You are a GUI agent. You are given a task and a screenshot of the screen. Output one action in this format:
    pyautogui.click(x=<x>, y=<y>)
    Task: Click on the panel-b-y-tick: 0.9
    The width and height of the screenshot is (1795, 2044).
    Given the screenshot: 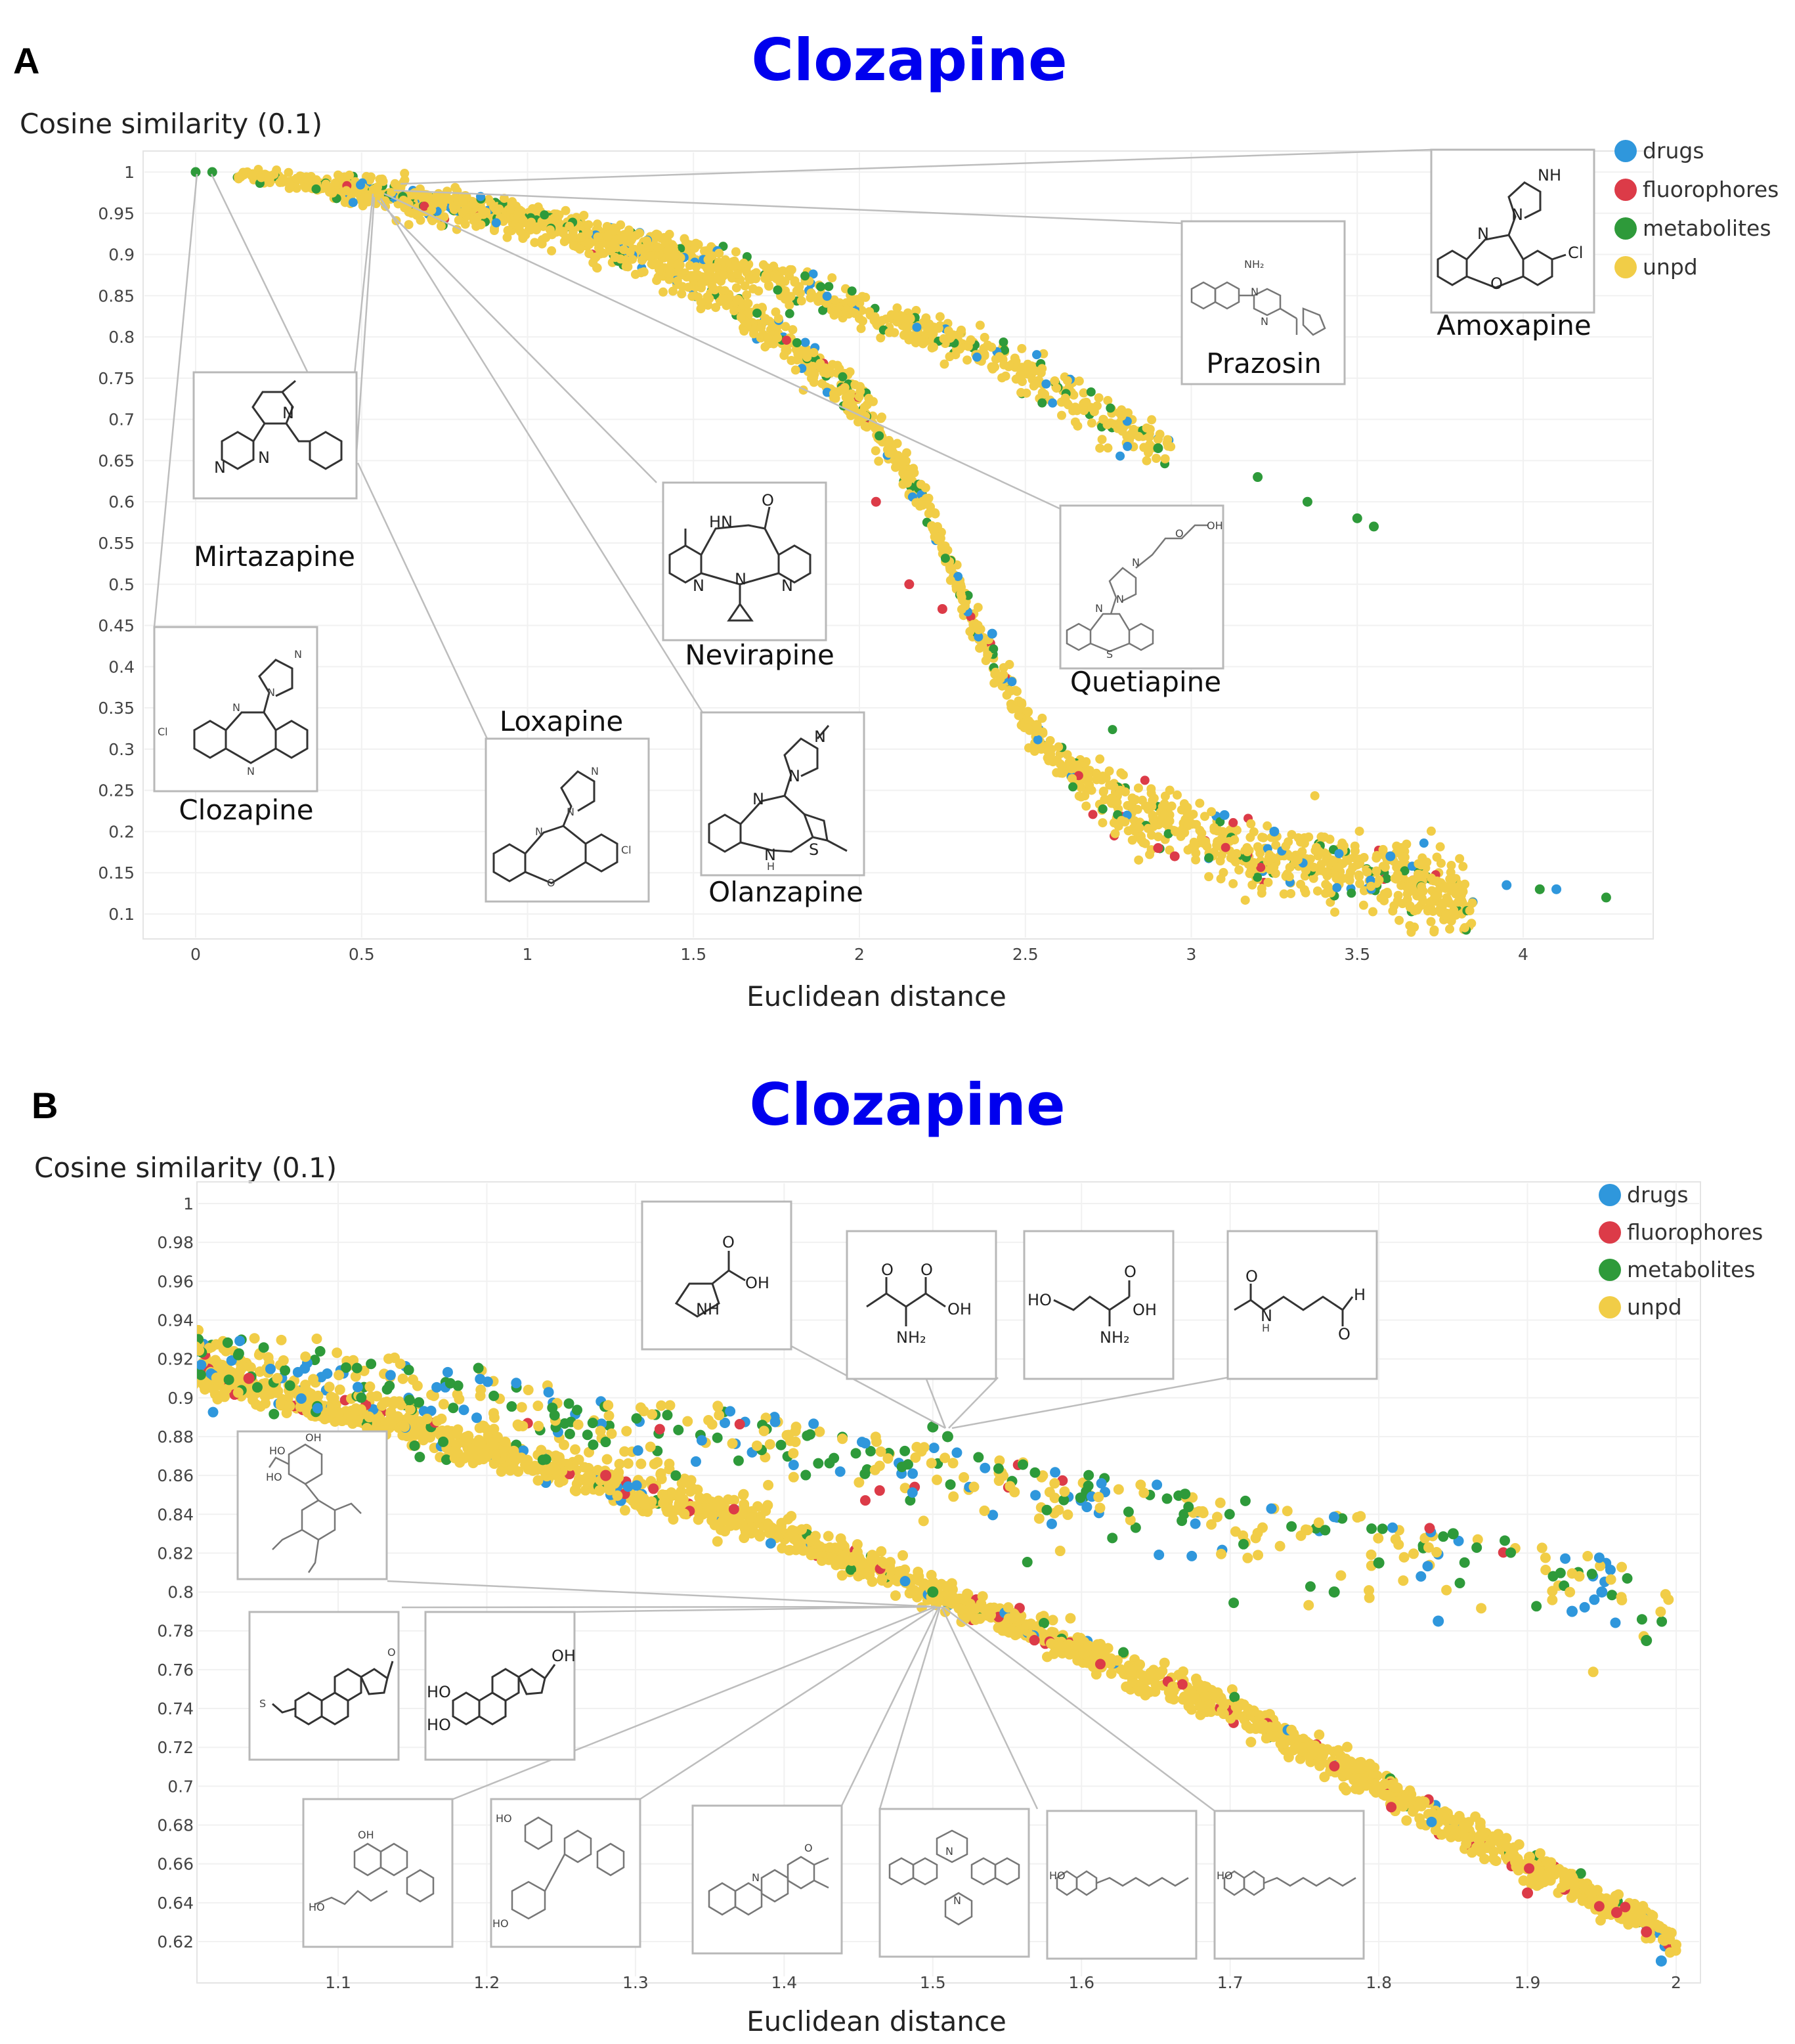 What is the action you would take?
    pyautogui.click(x=180, y=1398)
    